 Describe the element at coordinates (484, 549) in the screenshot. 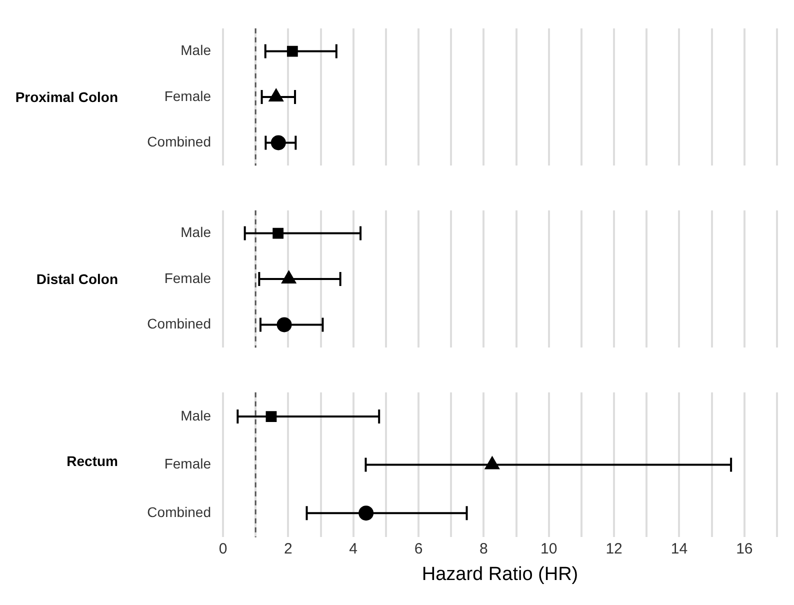

I see `x-tick-label: 8` at that location.